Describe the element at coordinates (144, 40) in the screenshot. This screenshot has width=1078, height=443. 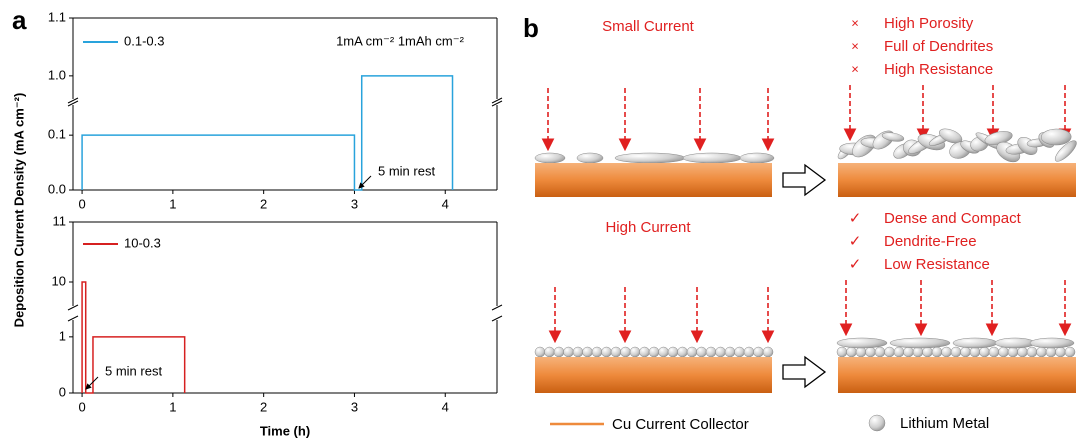
I see `legend-label: 0.1-0.3` at that location.